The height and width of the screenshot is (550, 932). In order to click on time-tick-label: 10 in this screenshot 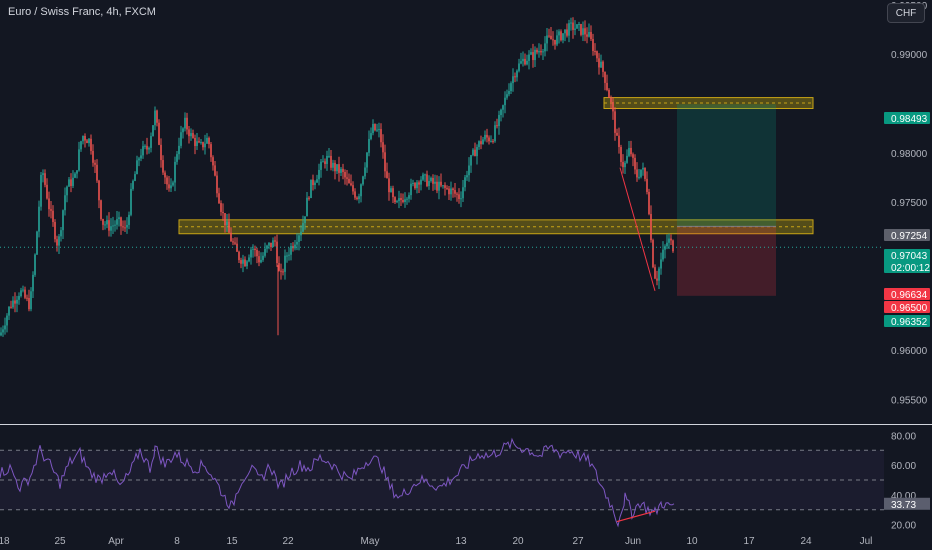, I will do `click(692, 541)`.